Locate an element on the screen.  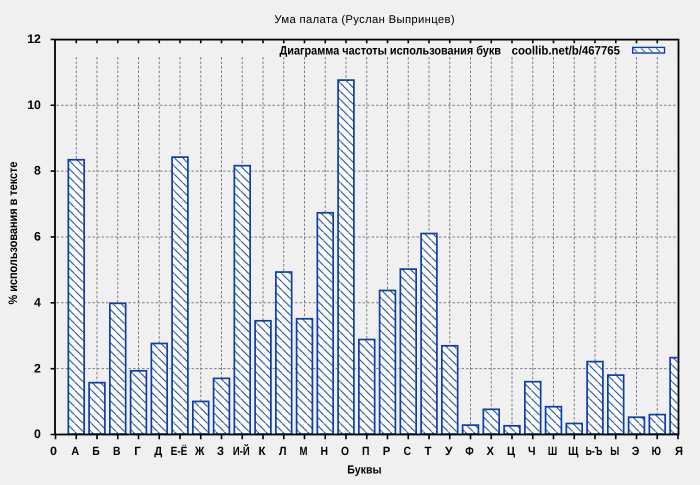
svg-text: Л is located at coordinates (283, 451).